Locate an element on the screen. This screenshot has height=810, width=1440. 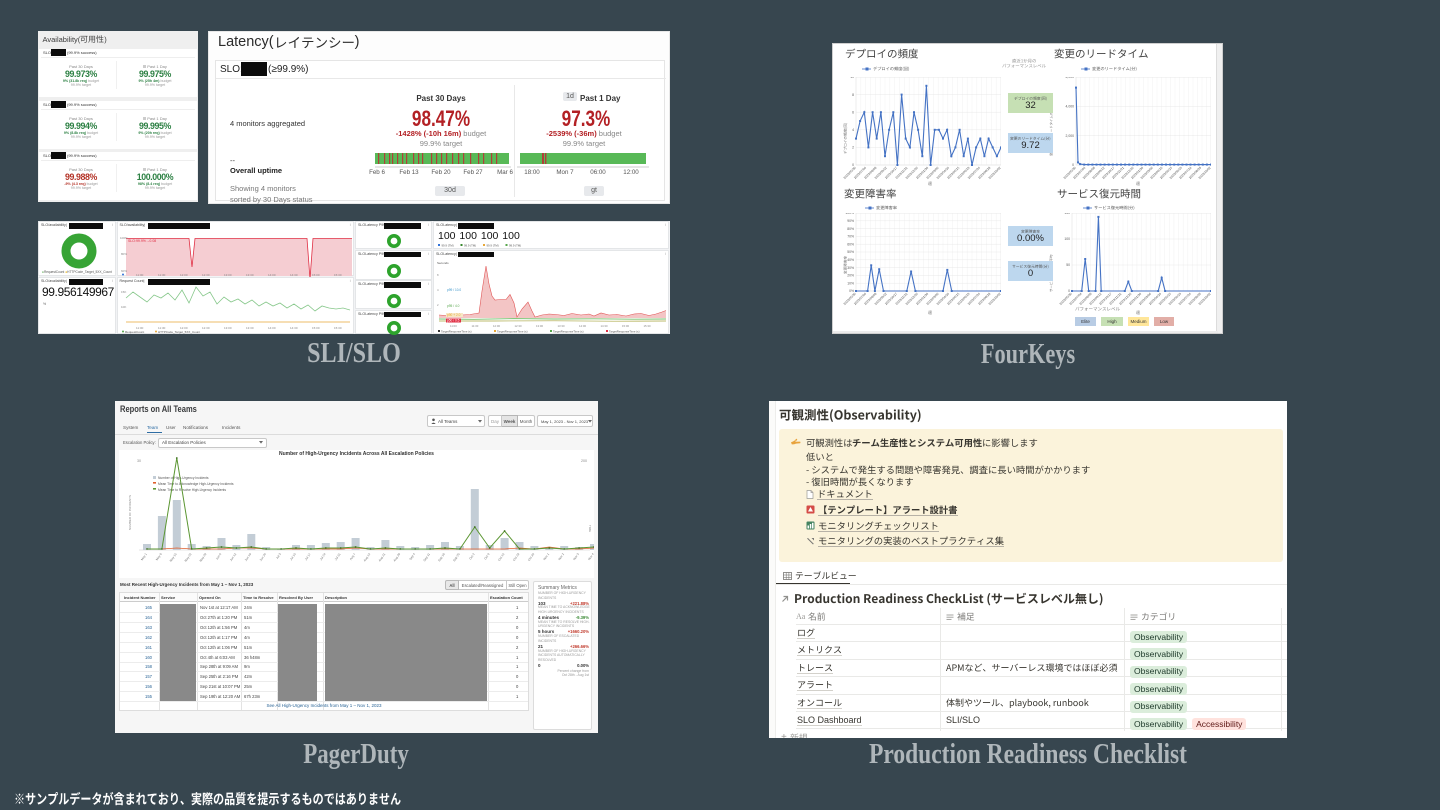
svg-text: p50 / 0.5 is located at coordinates (453, 320).